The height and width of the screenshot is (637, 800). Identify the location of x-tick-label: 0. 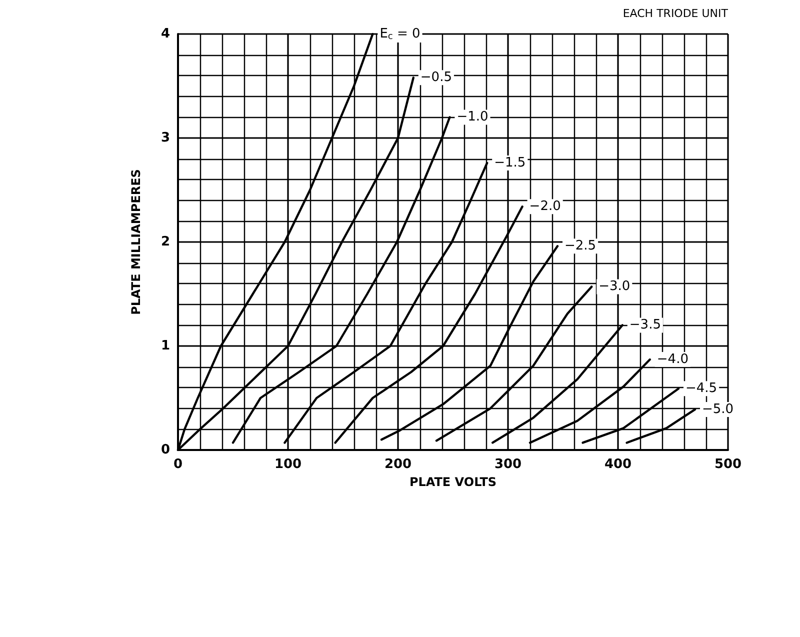
(178, 464).